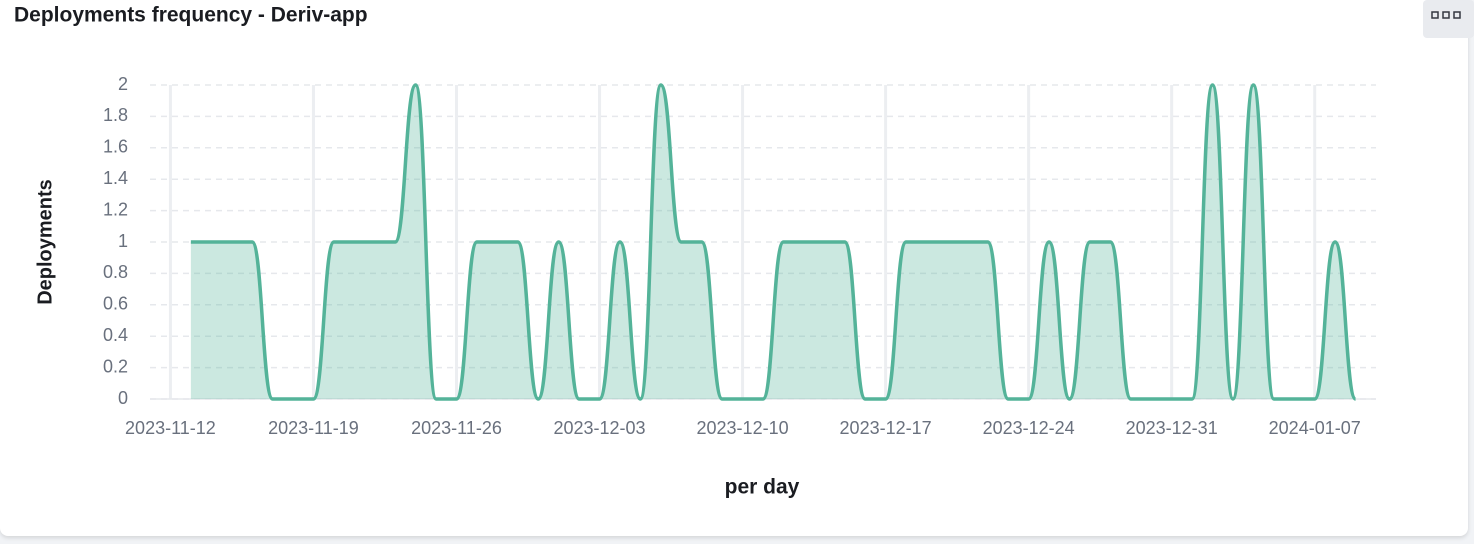 The image size is (1474, 544). I want to click on y-tick-label: 1.2, so click(115, 209).